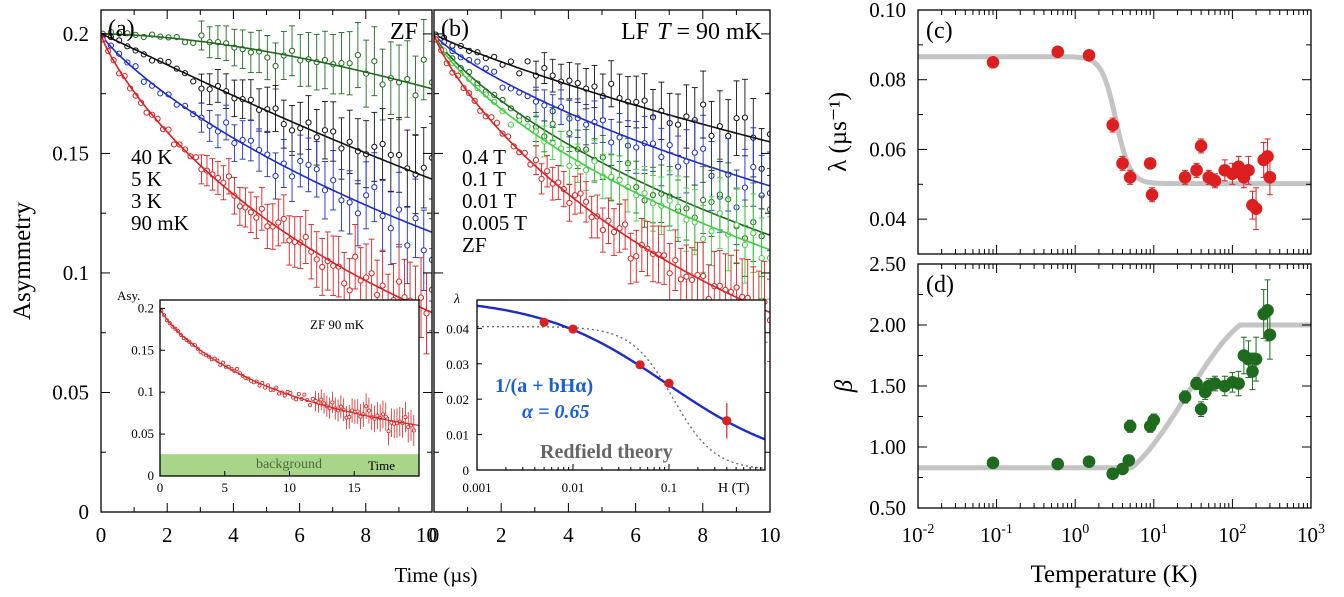  Describe the element at coordinates (1228, 535) in the screenshot. I see `x-tick-base: 10` at that location.